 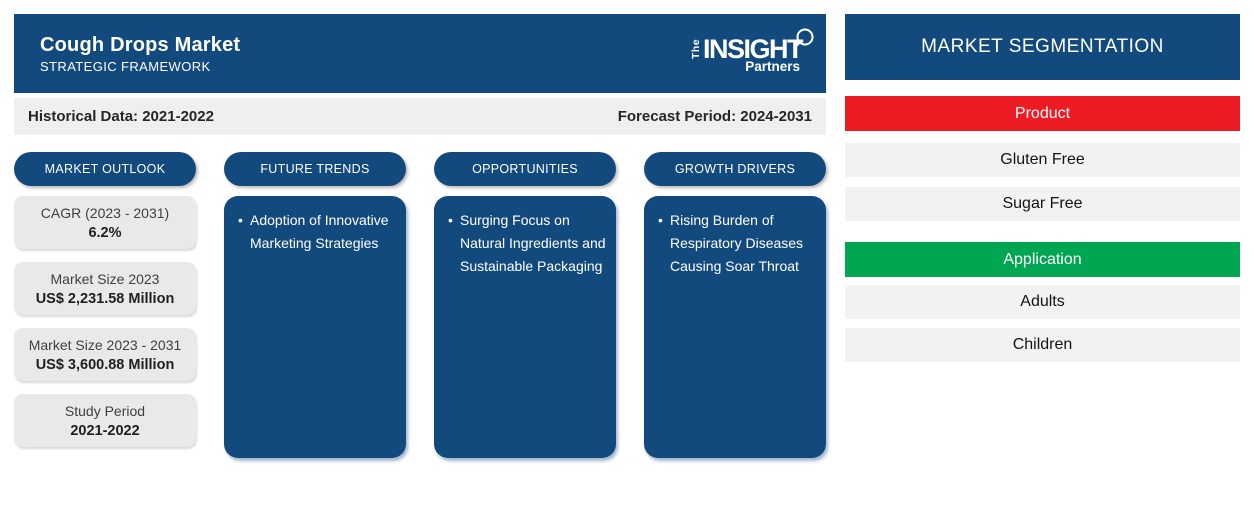 I want to click on growth-drivers-pill: GROWTH DRIVERS, so click(x=735, y=169).